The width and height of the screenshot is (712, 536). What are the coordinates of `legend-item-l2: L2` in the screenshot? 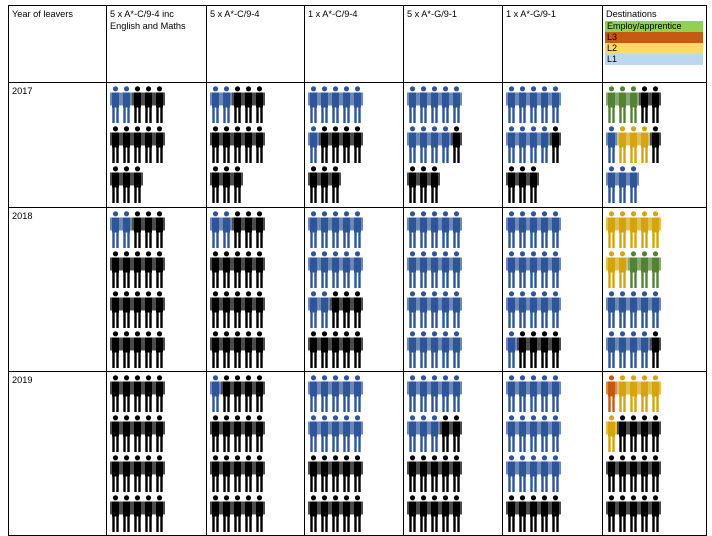 It's located at (654, 48).